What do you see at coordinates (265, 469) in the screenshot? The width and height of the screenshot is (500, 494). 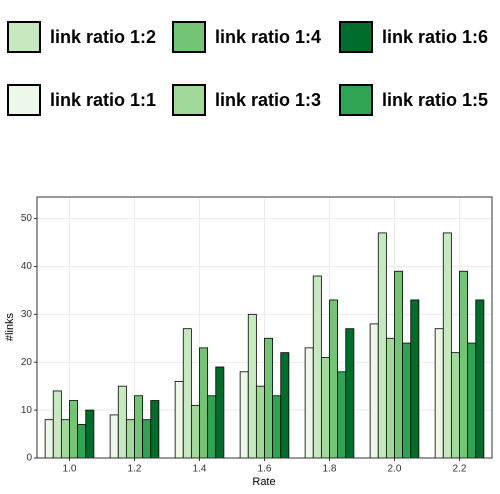 I see `x-tick-label: 1.6` at bounding box center [265, 469].